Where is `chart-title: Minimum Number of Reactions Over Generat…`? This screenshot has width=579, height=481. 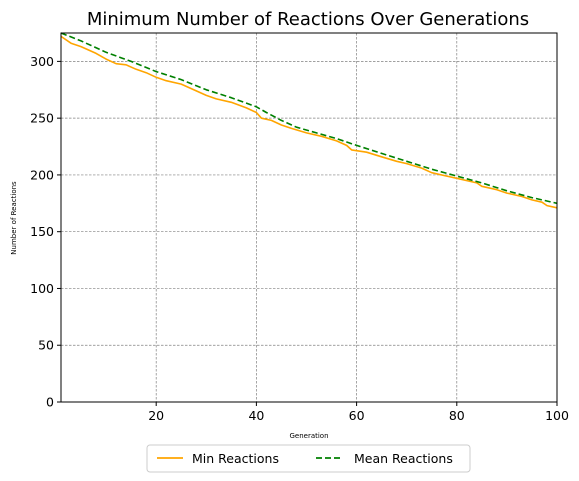 chart-title: Minimum Number of Reactions Over Generat… is located at coordinates (308, 19).